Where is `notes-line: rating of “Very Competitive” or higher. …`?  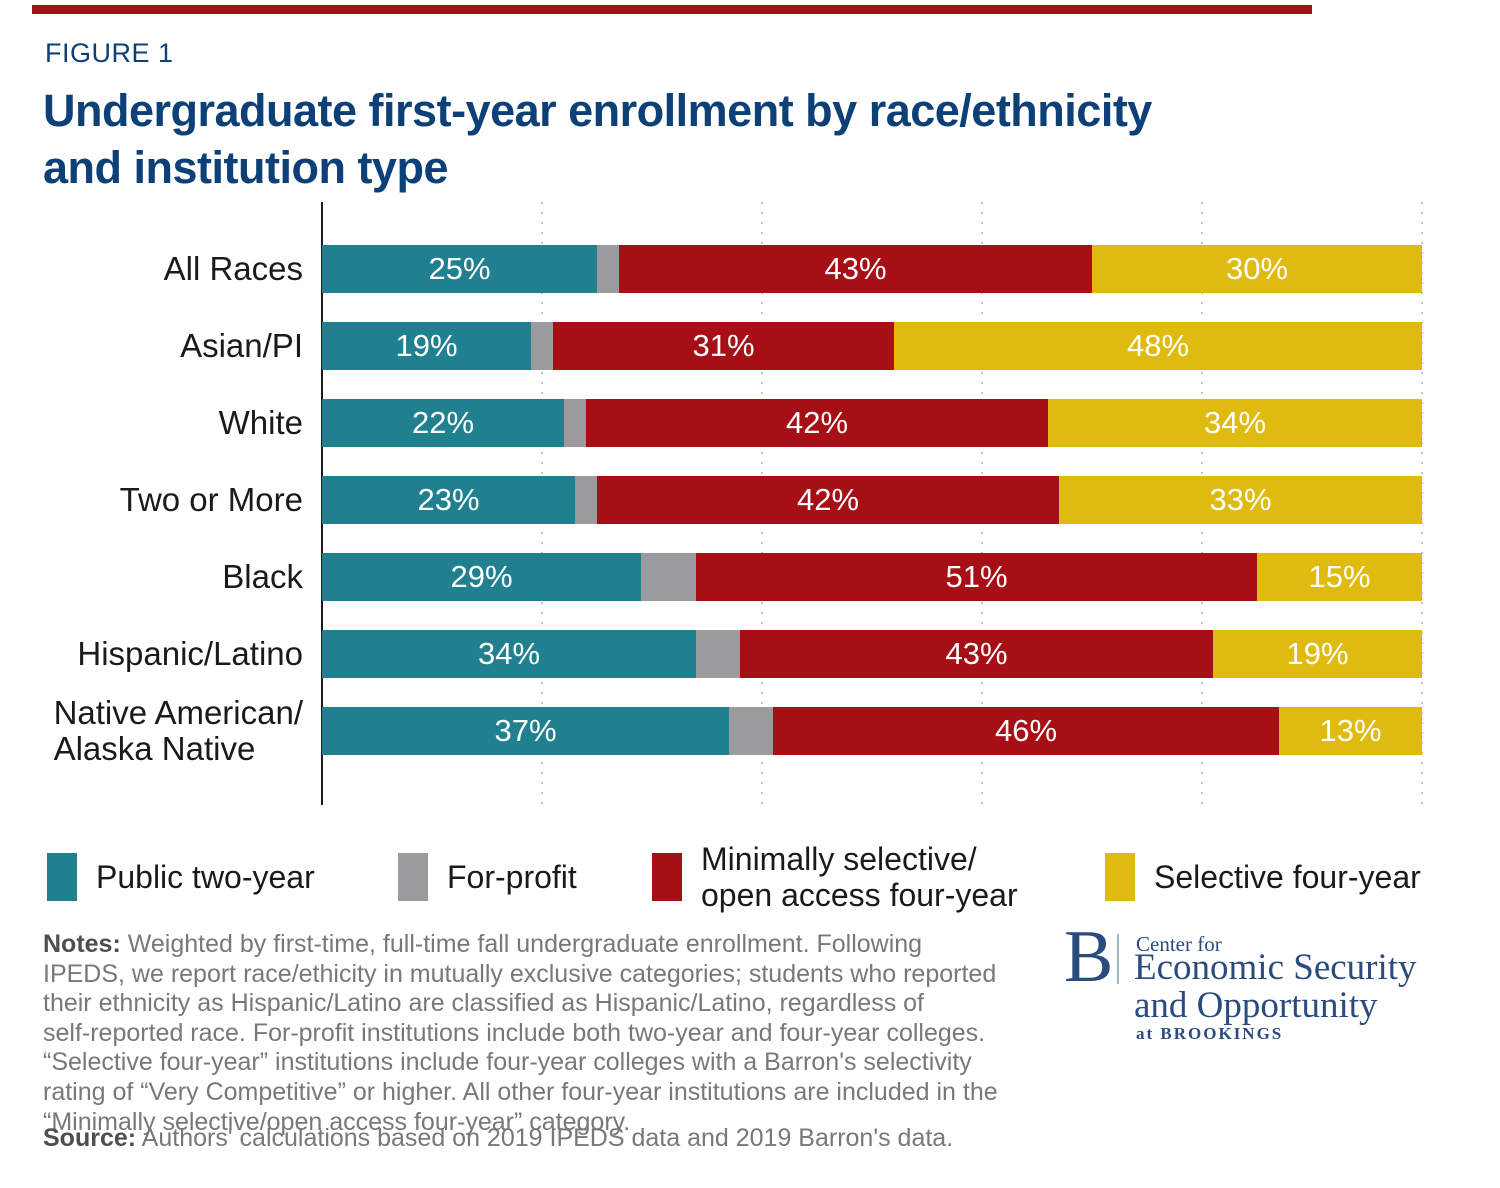
notes-line: rating of “Very Competitive” or higher. … is located at coordinates (520, 1091).